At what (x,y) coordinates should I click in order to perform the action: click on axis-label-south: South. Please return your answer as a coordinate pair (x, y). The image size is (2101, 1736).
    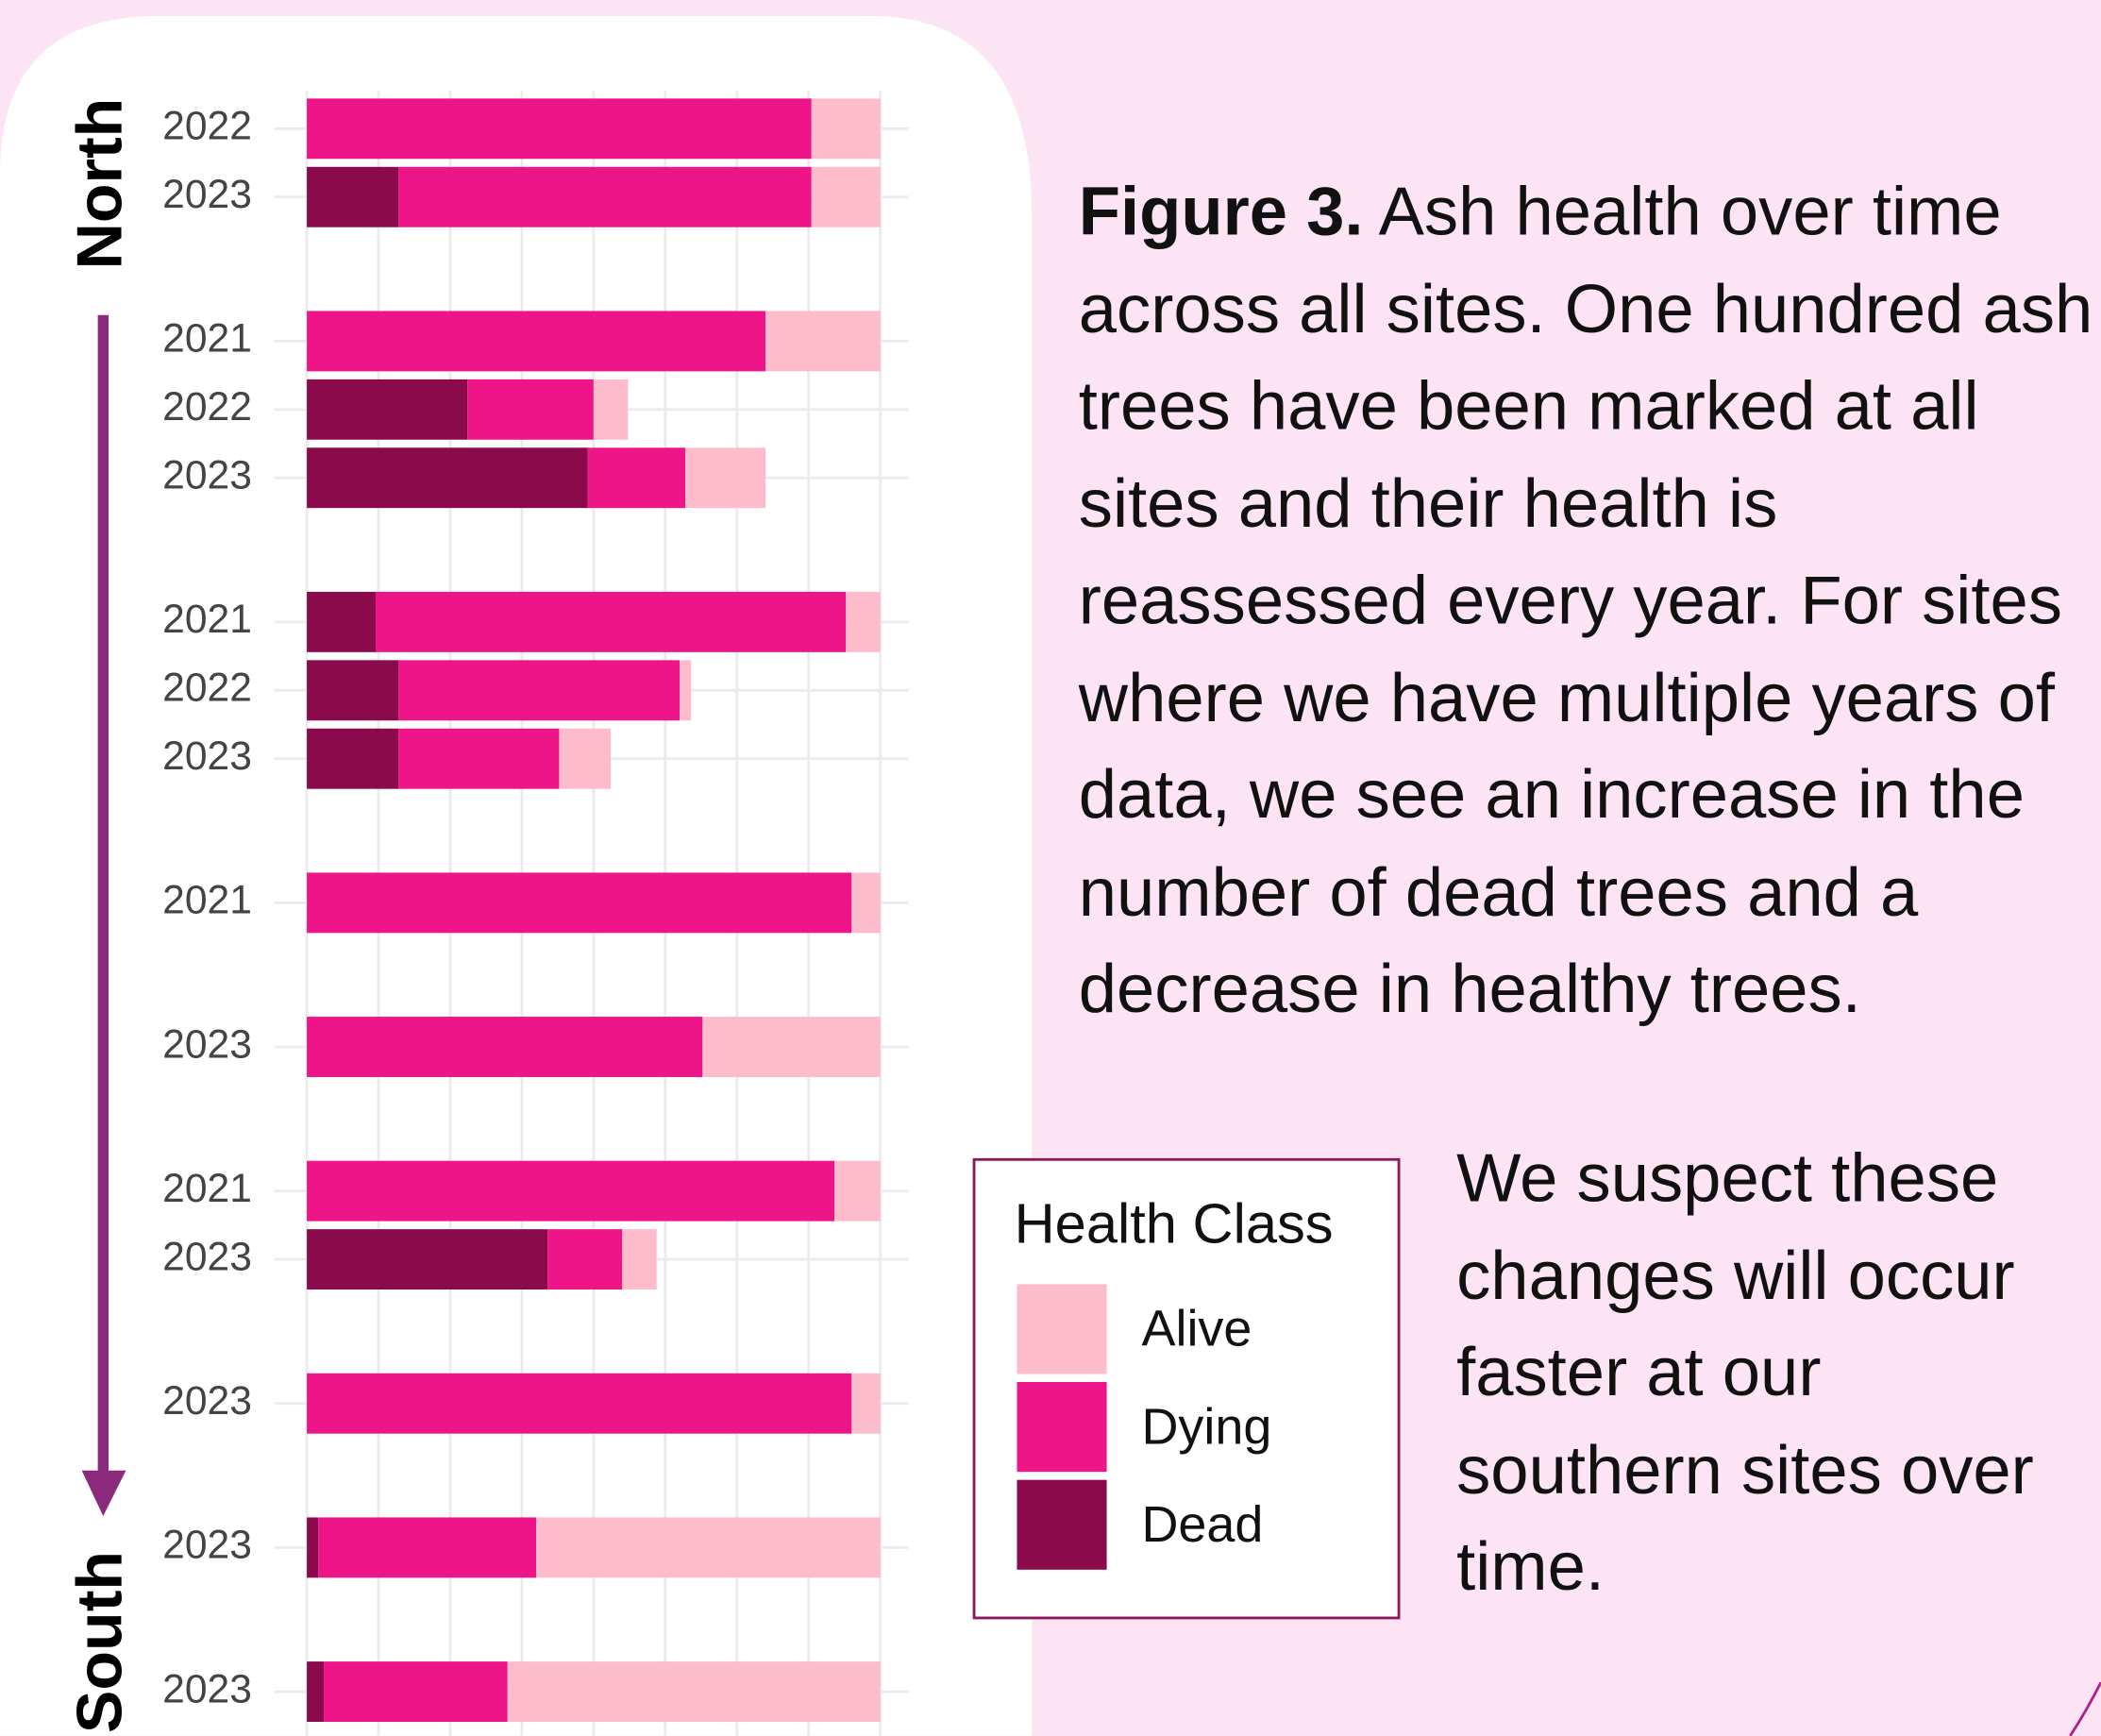
    Looking at the image, I should click on (100, 1642).